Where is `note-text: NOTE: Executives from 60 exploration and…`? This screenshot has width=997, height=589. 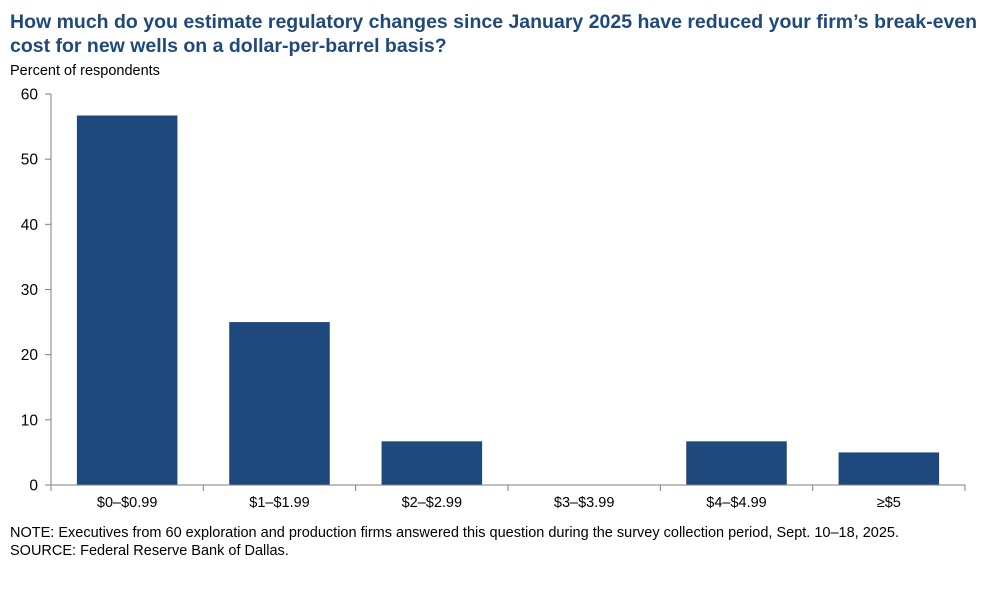 note-text: NOTE: Executives from 60 exploration and… is located at coordinates (455, 533).